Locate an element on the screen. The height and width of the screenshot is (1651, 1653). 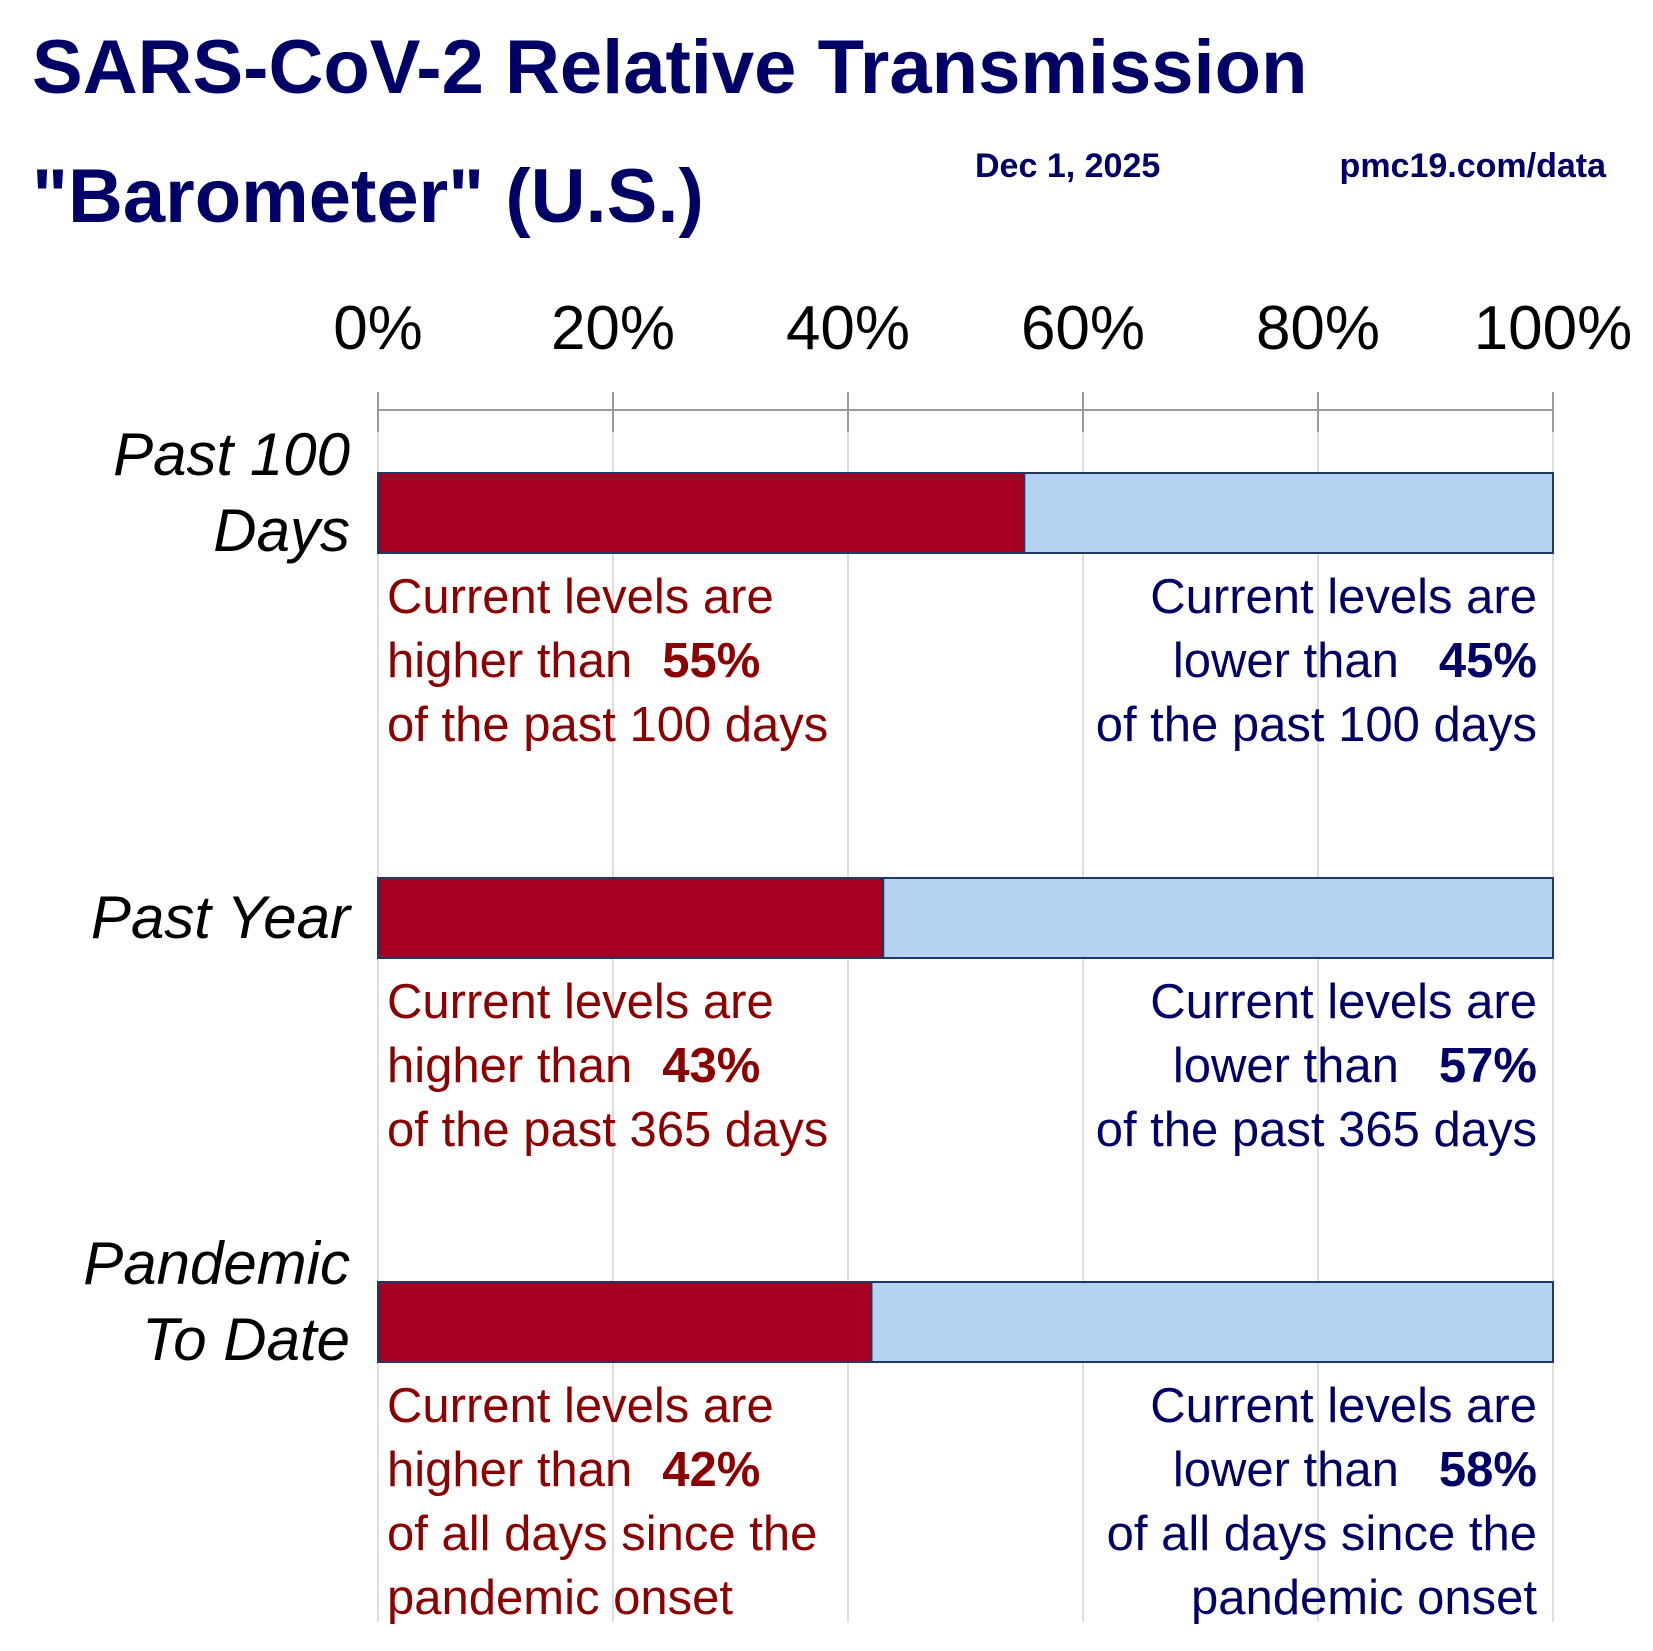
annotation-text: lower than 45% is located at coordinates (1355, 661).